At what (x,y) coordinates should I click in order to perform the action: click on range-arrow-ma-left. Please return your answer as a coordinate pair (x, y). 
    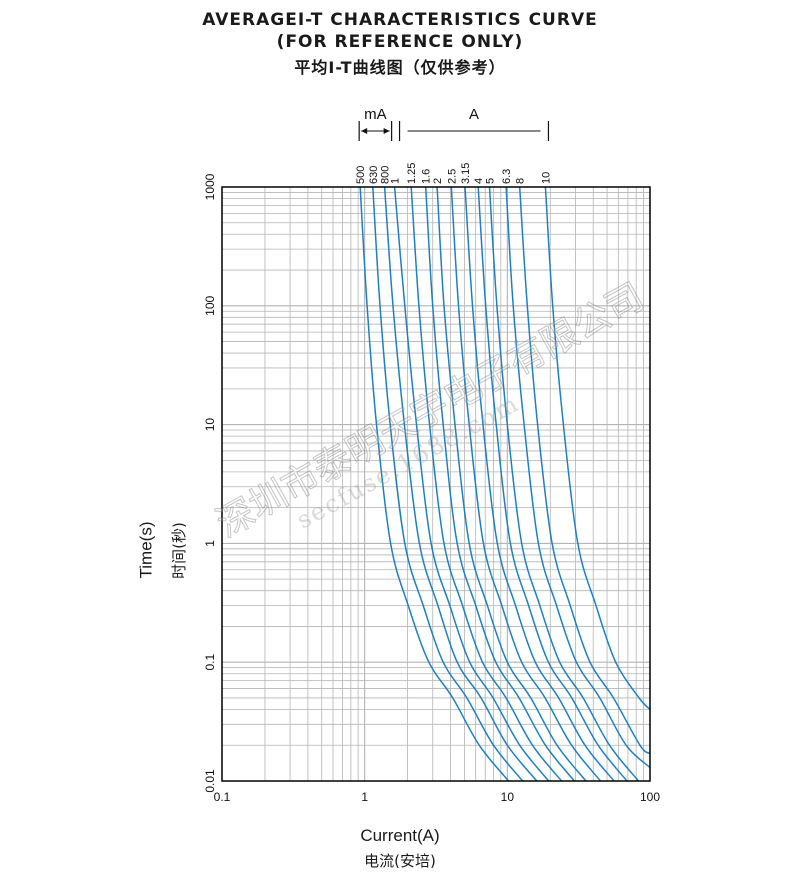
    Looking at the image, I should click on (364, 131).